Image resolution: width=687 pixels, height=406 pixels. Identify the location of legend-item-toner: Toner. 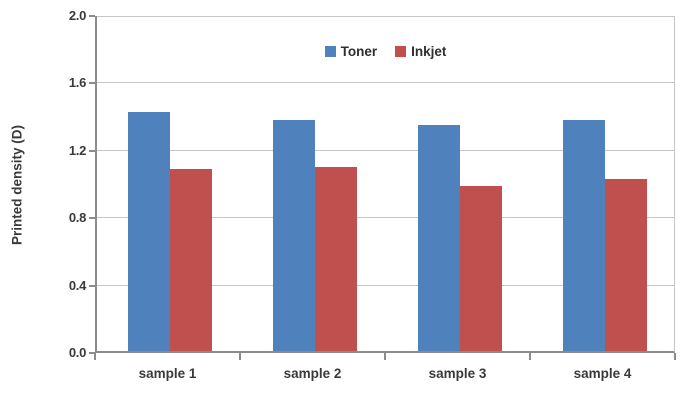
(351, 51).